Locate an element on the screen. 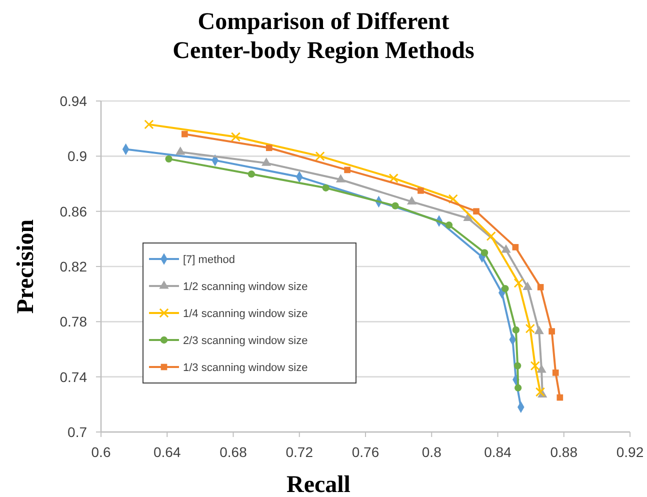 The image size is (647, 497). legend-label: 1/4 scanning window size is located at coordinates (245, 314).